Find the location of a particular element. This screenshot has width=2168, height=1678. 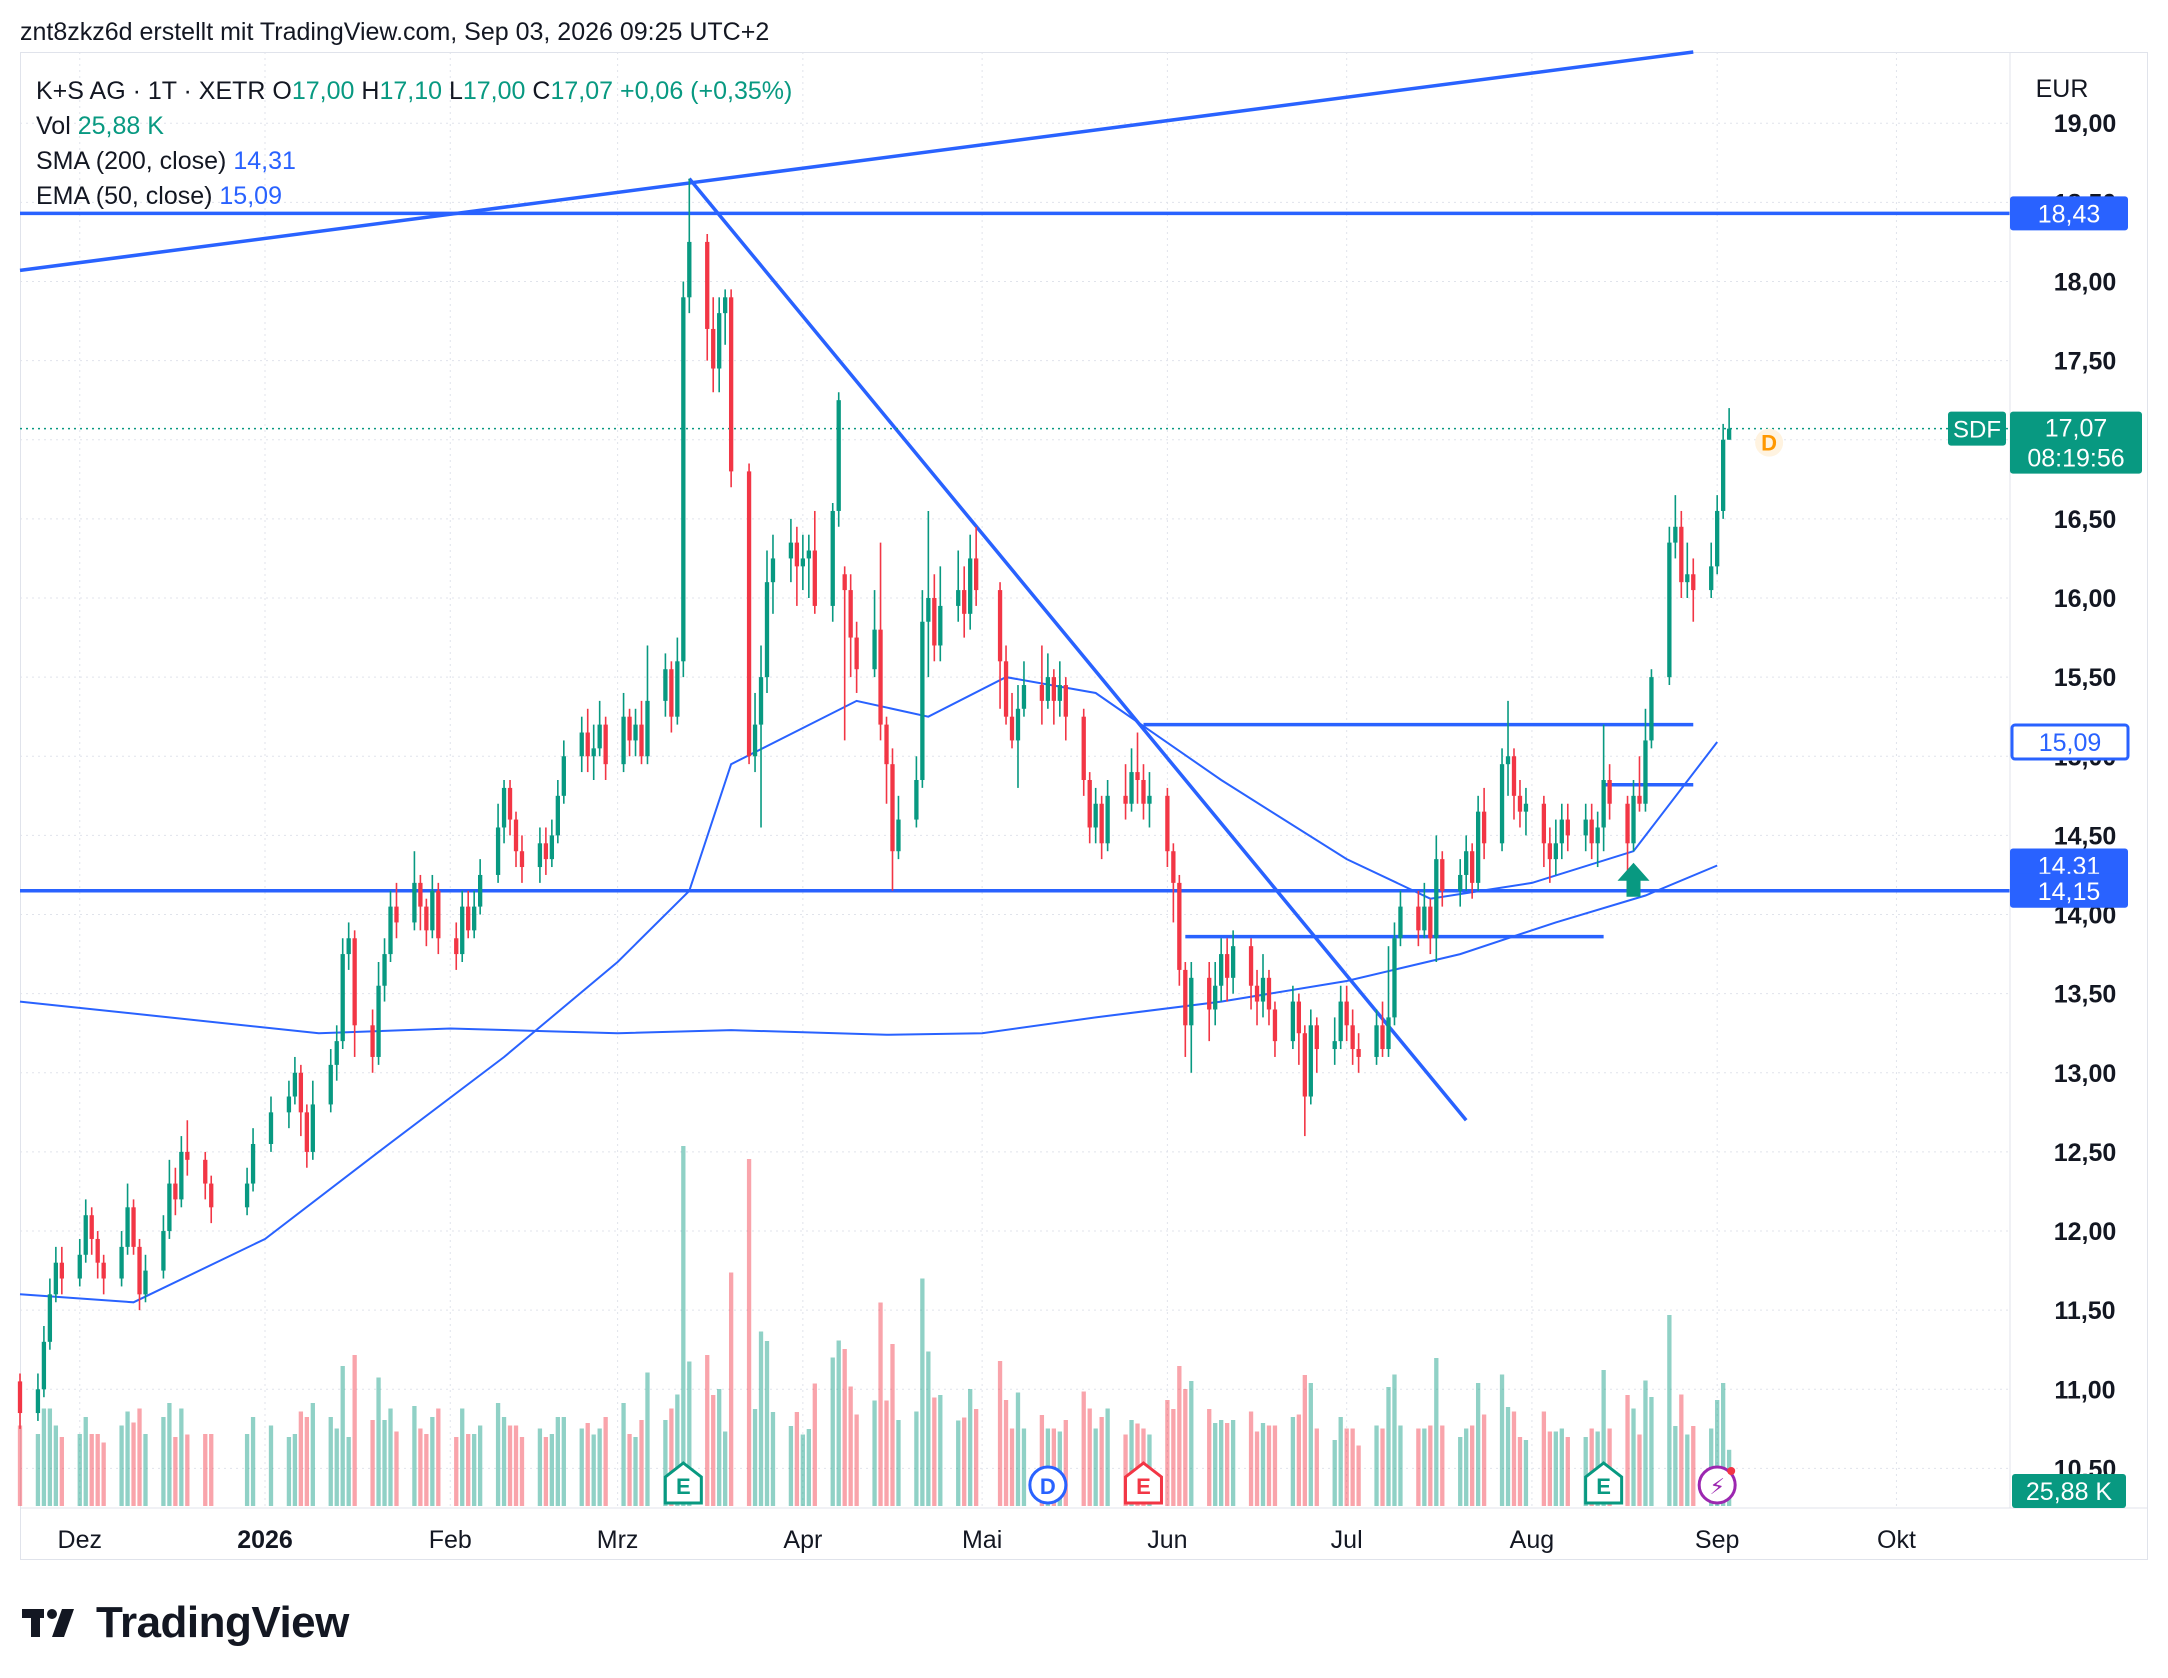

price-label: 15,09 is located at coordinates (2070, 742).